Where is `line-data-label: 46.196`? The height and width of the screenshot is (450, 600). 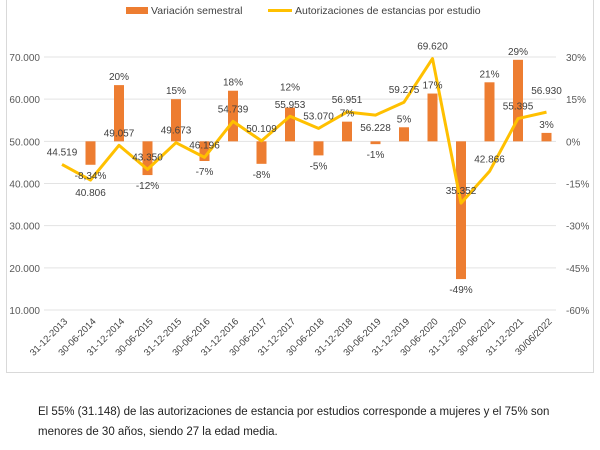 line-data-label: 46.196 is located at coordinates (204, 145).